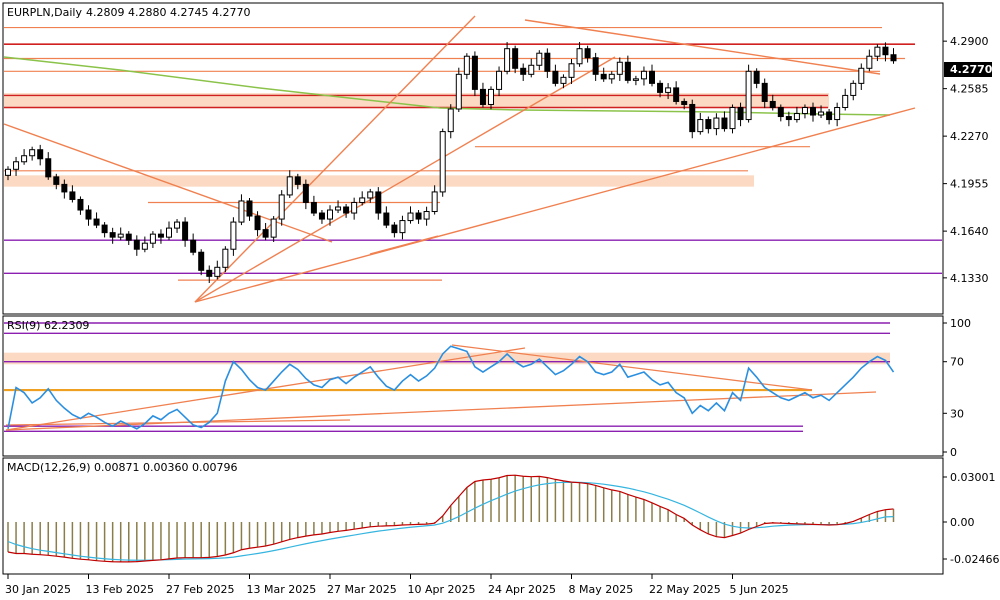 This screenshot has height=600, width=1000. Describe the element at coordinates (442, 589) in the screenshot. I see `date-tick-label: 10 Apr 2025` at that location.